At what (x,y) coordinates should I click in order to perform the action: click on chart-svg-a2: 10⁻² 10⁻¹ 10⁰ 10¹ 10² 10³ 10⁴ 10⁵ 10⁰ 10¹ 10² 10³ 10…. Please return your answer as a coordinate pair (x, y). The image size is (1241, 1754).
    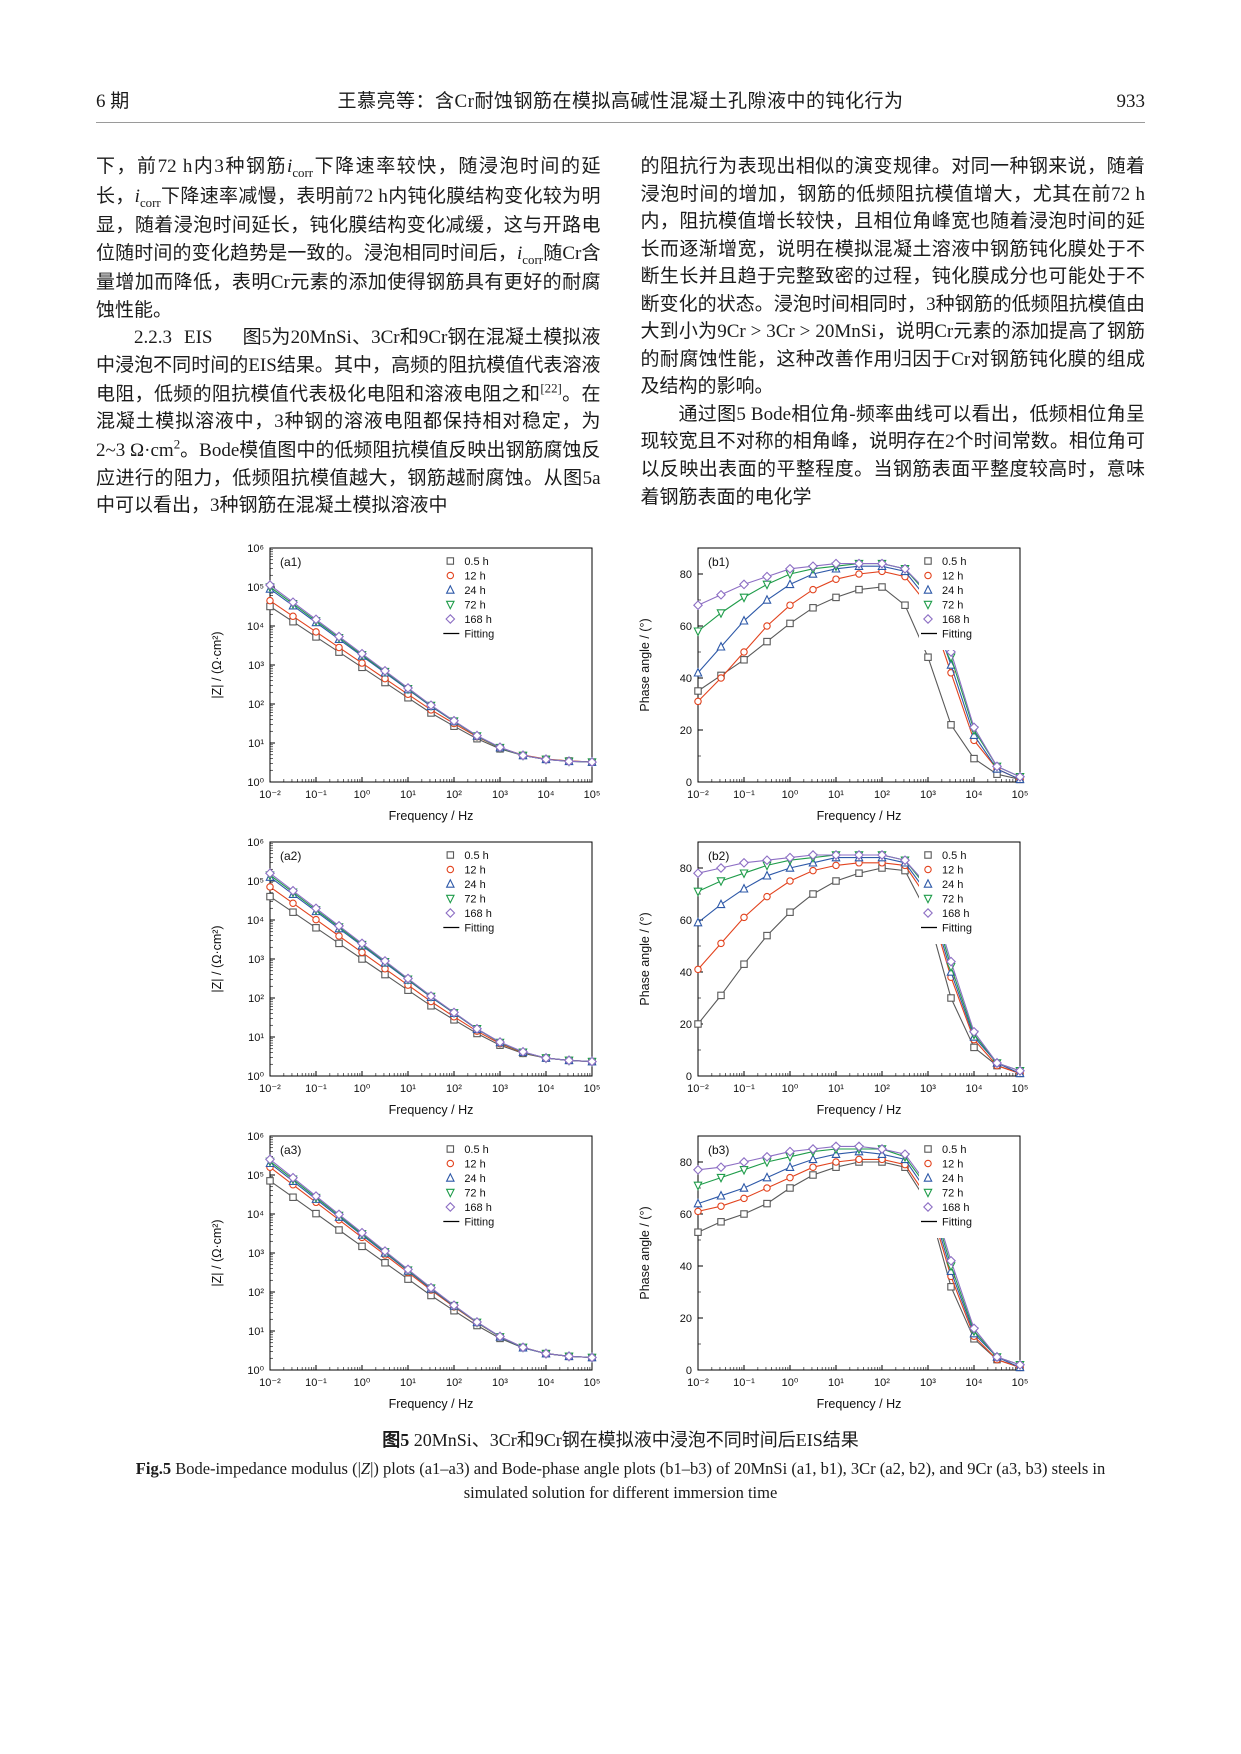
    Looking at the image, I should click on (406, 975).